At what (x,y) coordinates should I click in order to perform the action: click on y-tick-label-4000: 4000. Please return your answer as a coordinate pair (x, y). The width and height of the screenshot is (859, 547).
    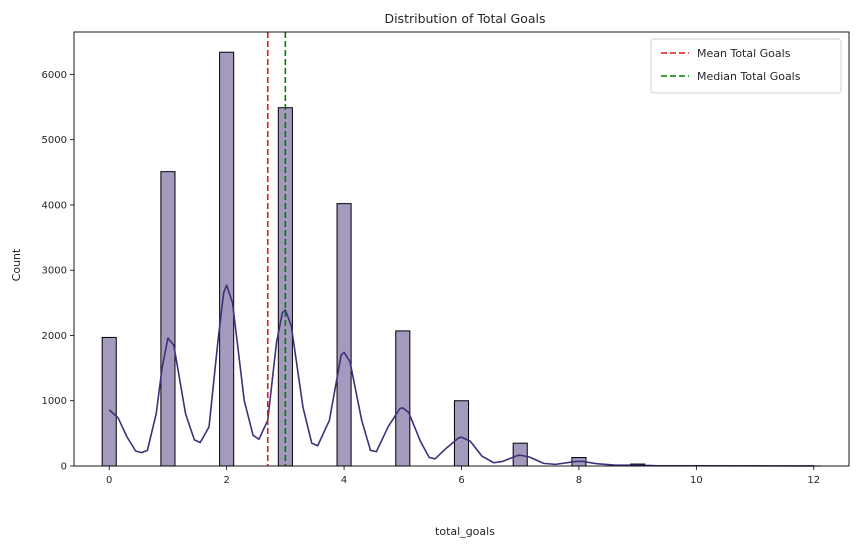
    Looking at the image, I should click on (54, 205).